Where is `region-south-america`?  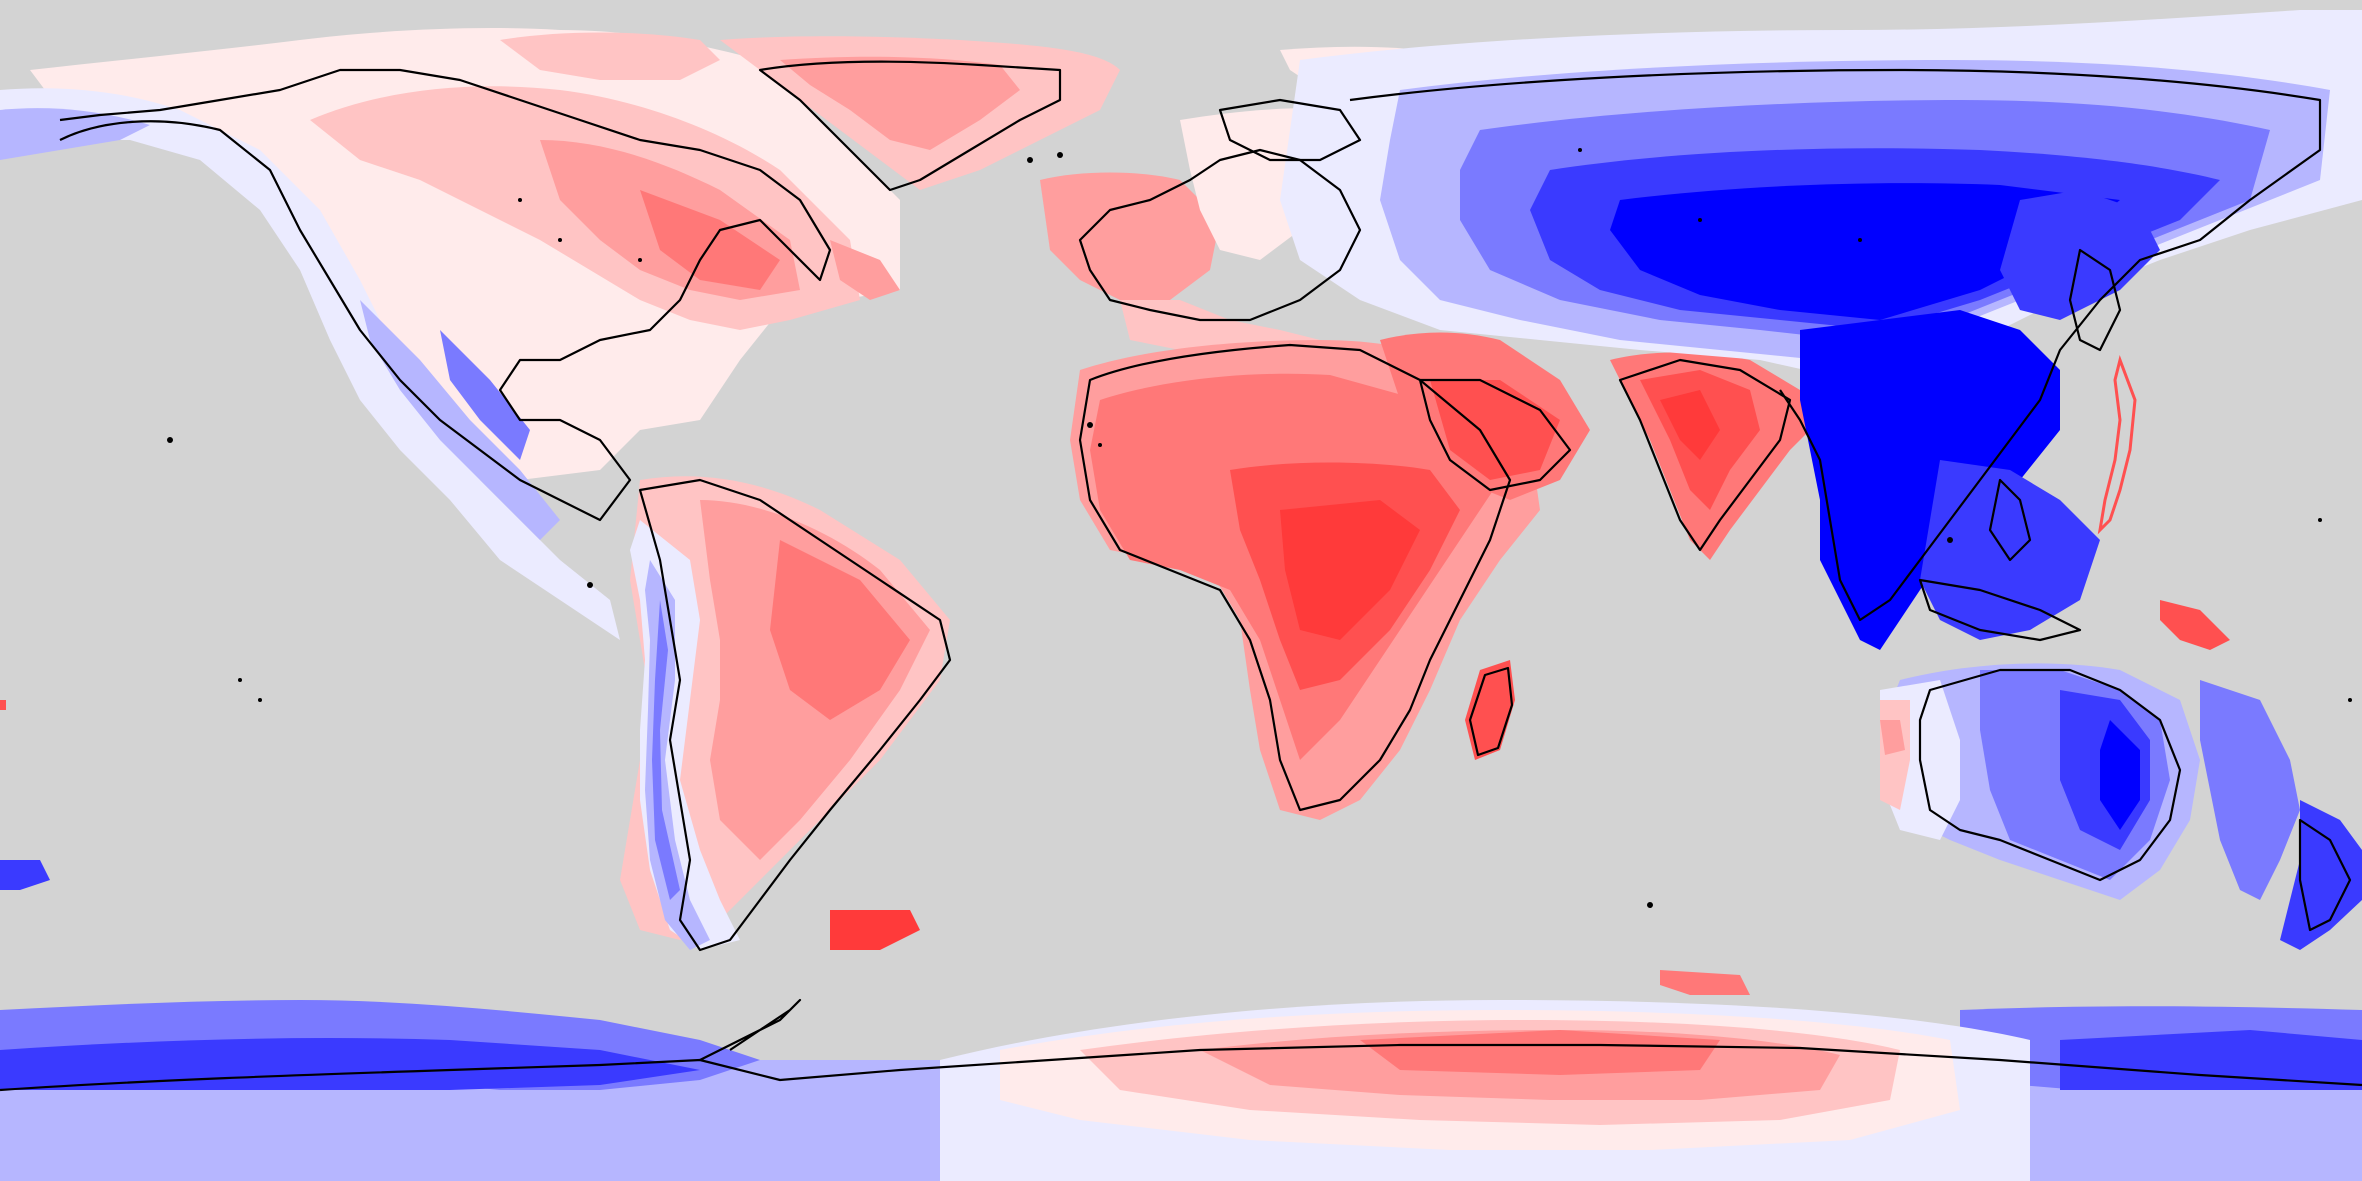 region-south-america is located at coordinates (785, 713).